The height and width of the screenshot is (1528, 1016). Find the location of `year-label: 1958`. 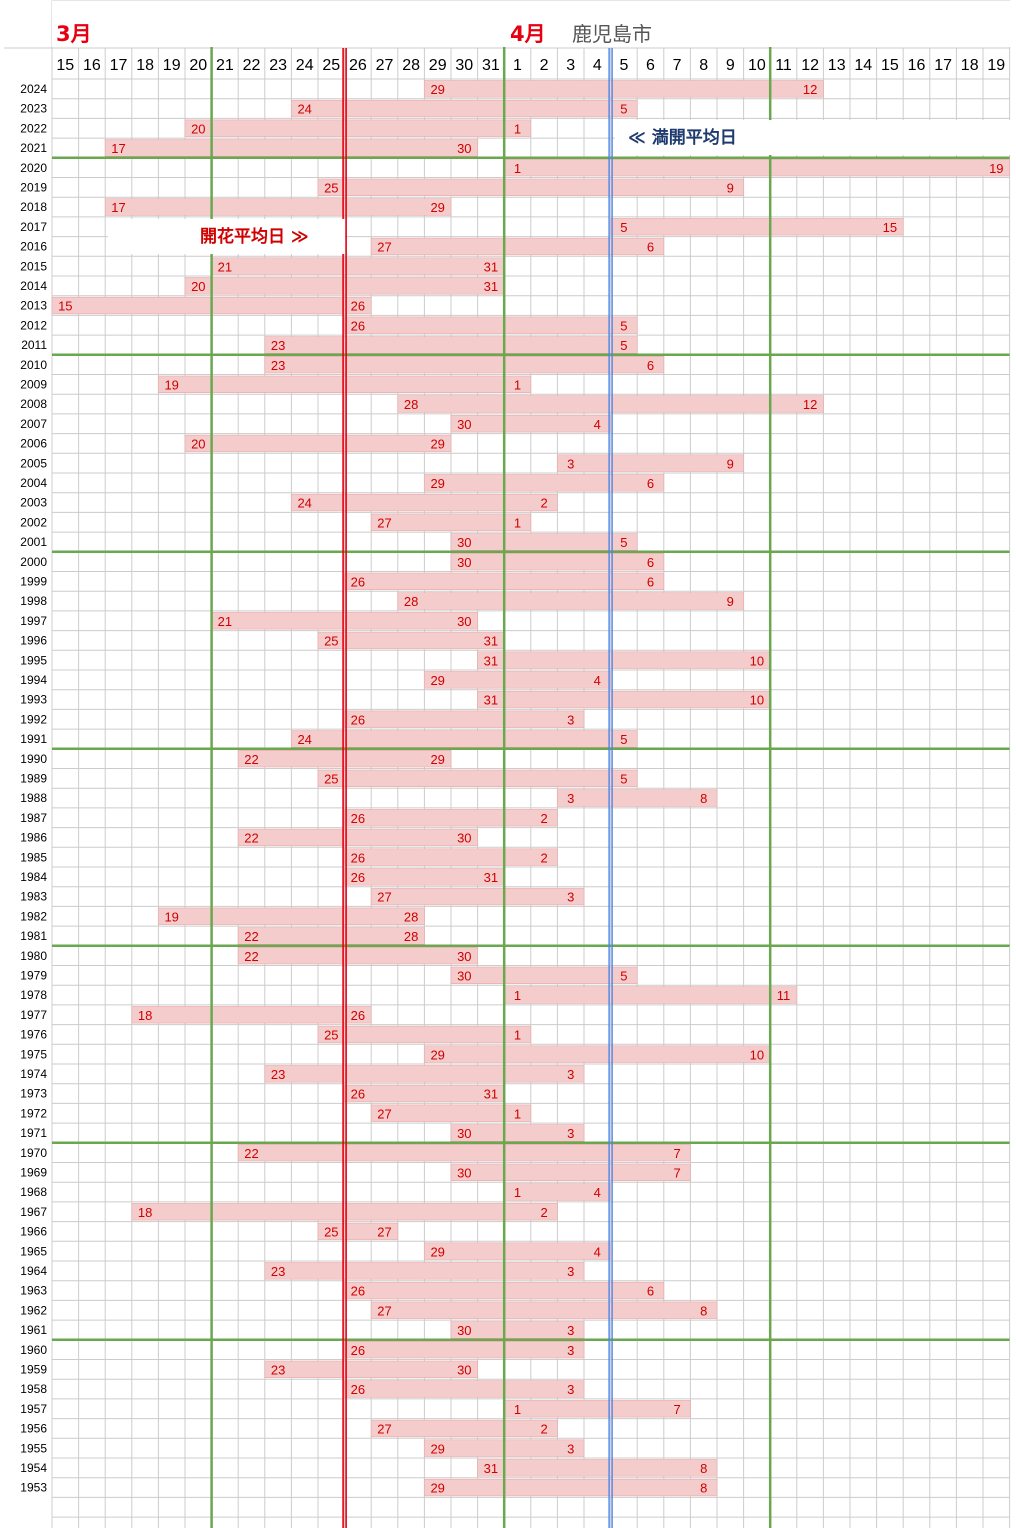

year-label: 1958 is located at coordinates (33, 1389).